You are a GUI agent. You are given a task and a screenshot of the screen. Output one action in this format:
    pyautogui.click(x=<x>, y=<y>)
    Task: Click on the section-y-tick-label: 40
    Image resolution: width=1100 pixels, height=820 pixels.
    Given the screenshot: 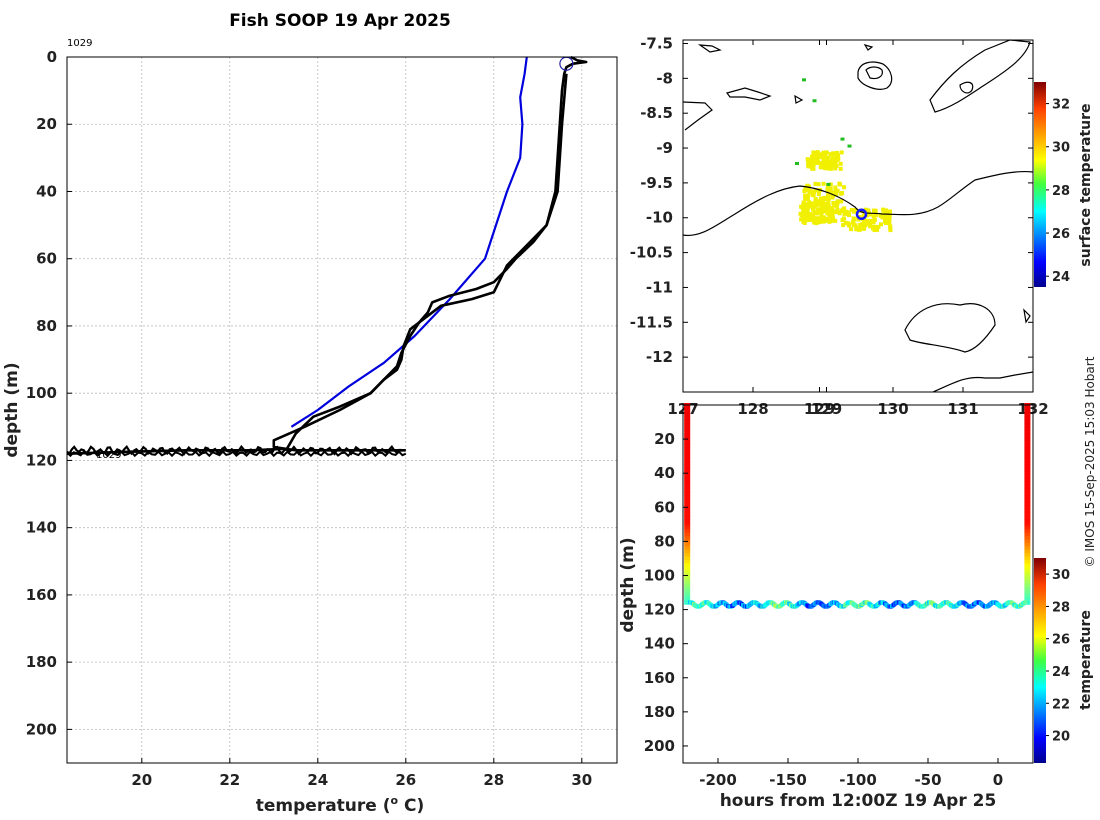 What is the action you would take?
    pyautogui.click(x=664, y=473)
    